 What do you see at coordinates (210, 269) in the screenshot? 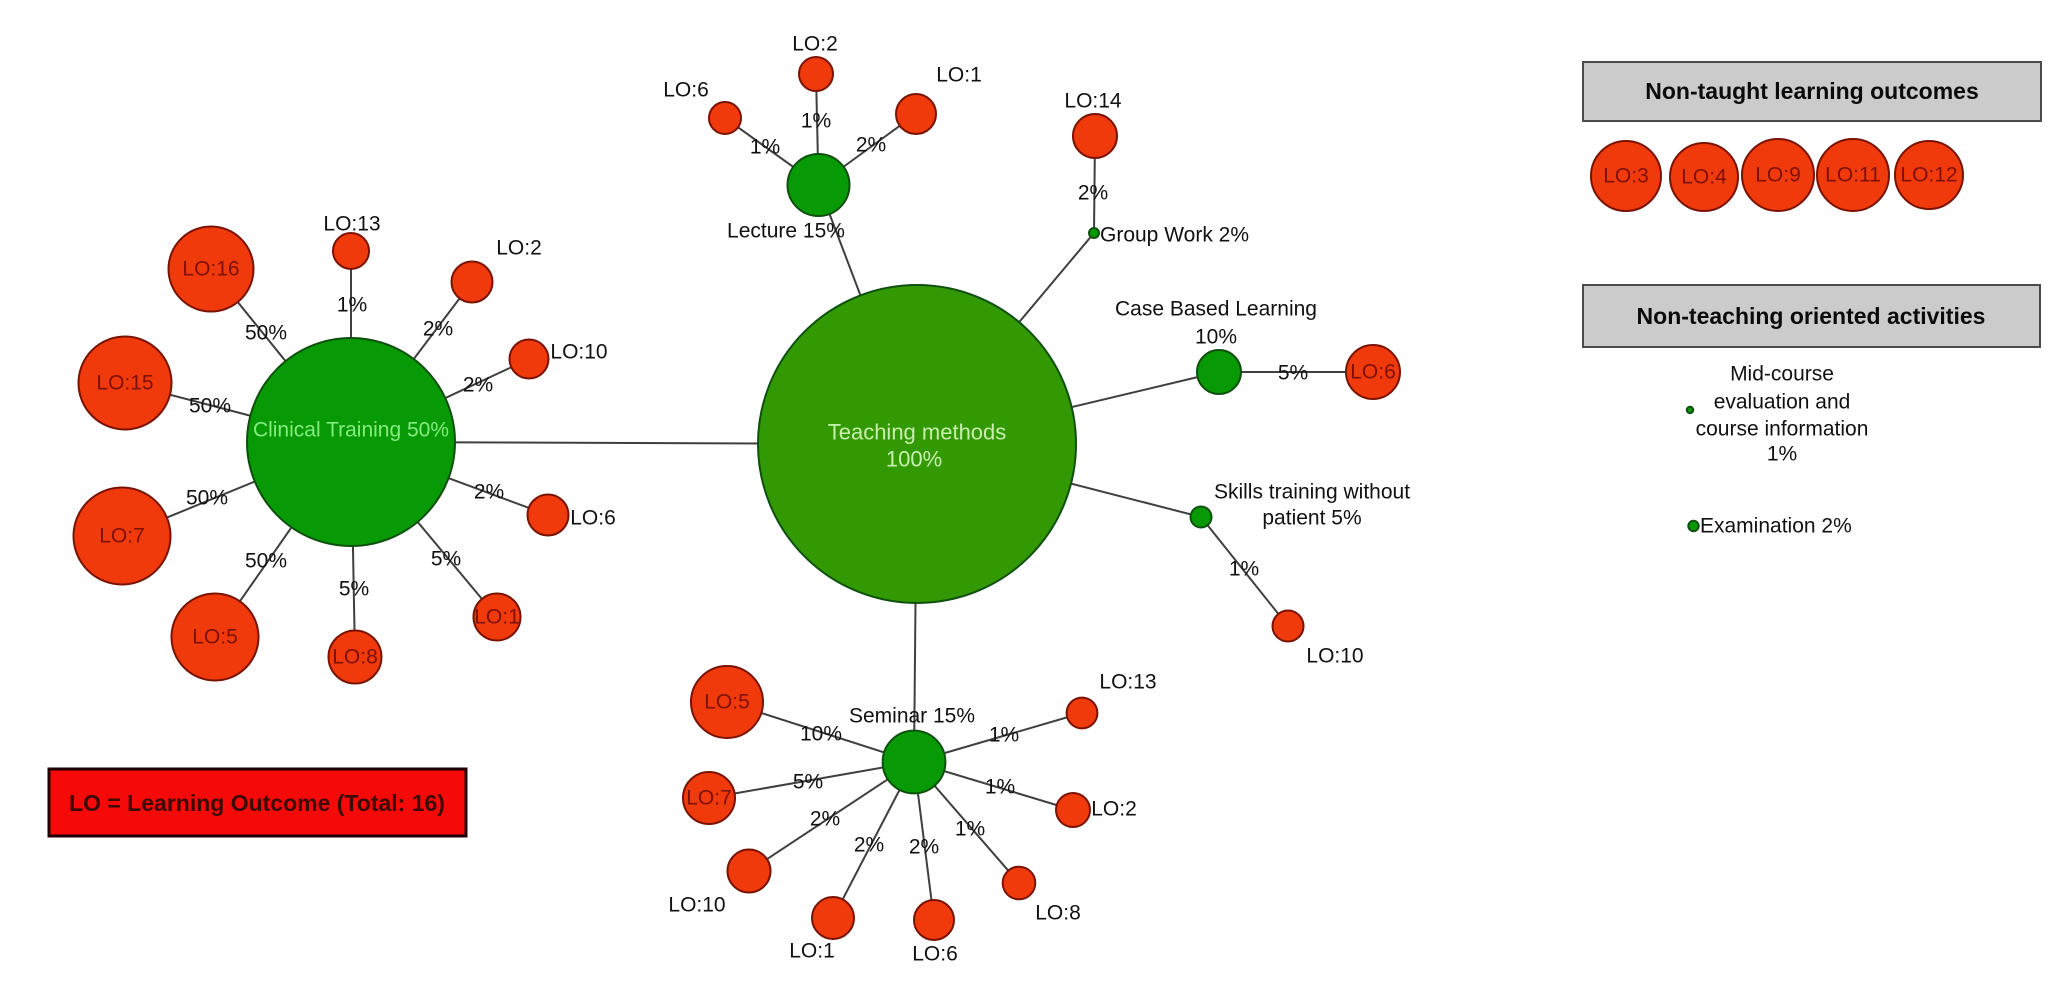
I see `svg-text: LO:16` at bounding box center [210, 269].